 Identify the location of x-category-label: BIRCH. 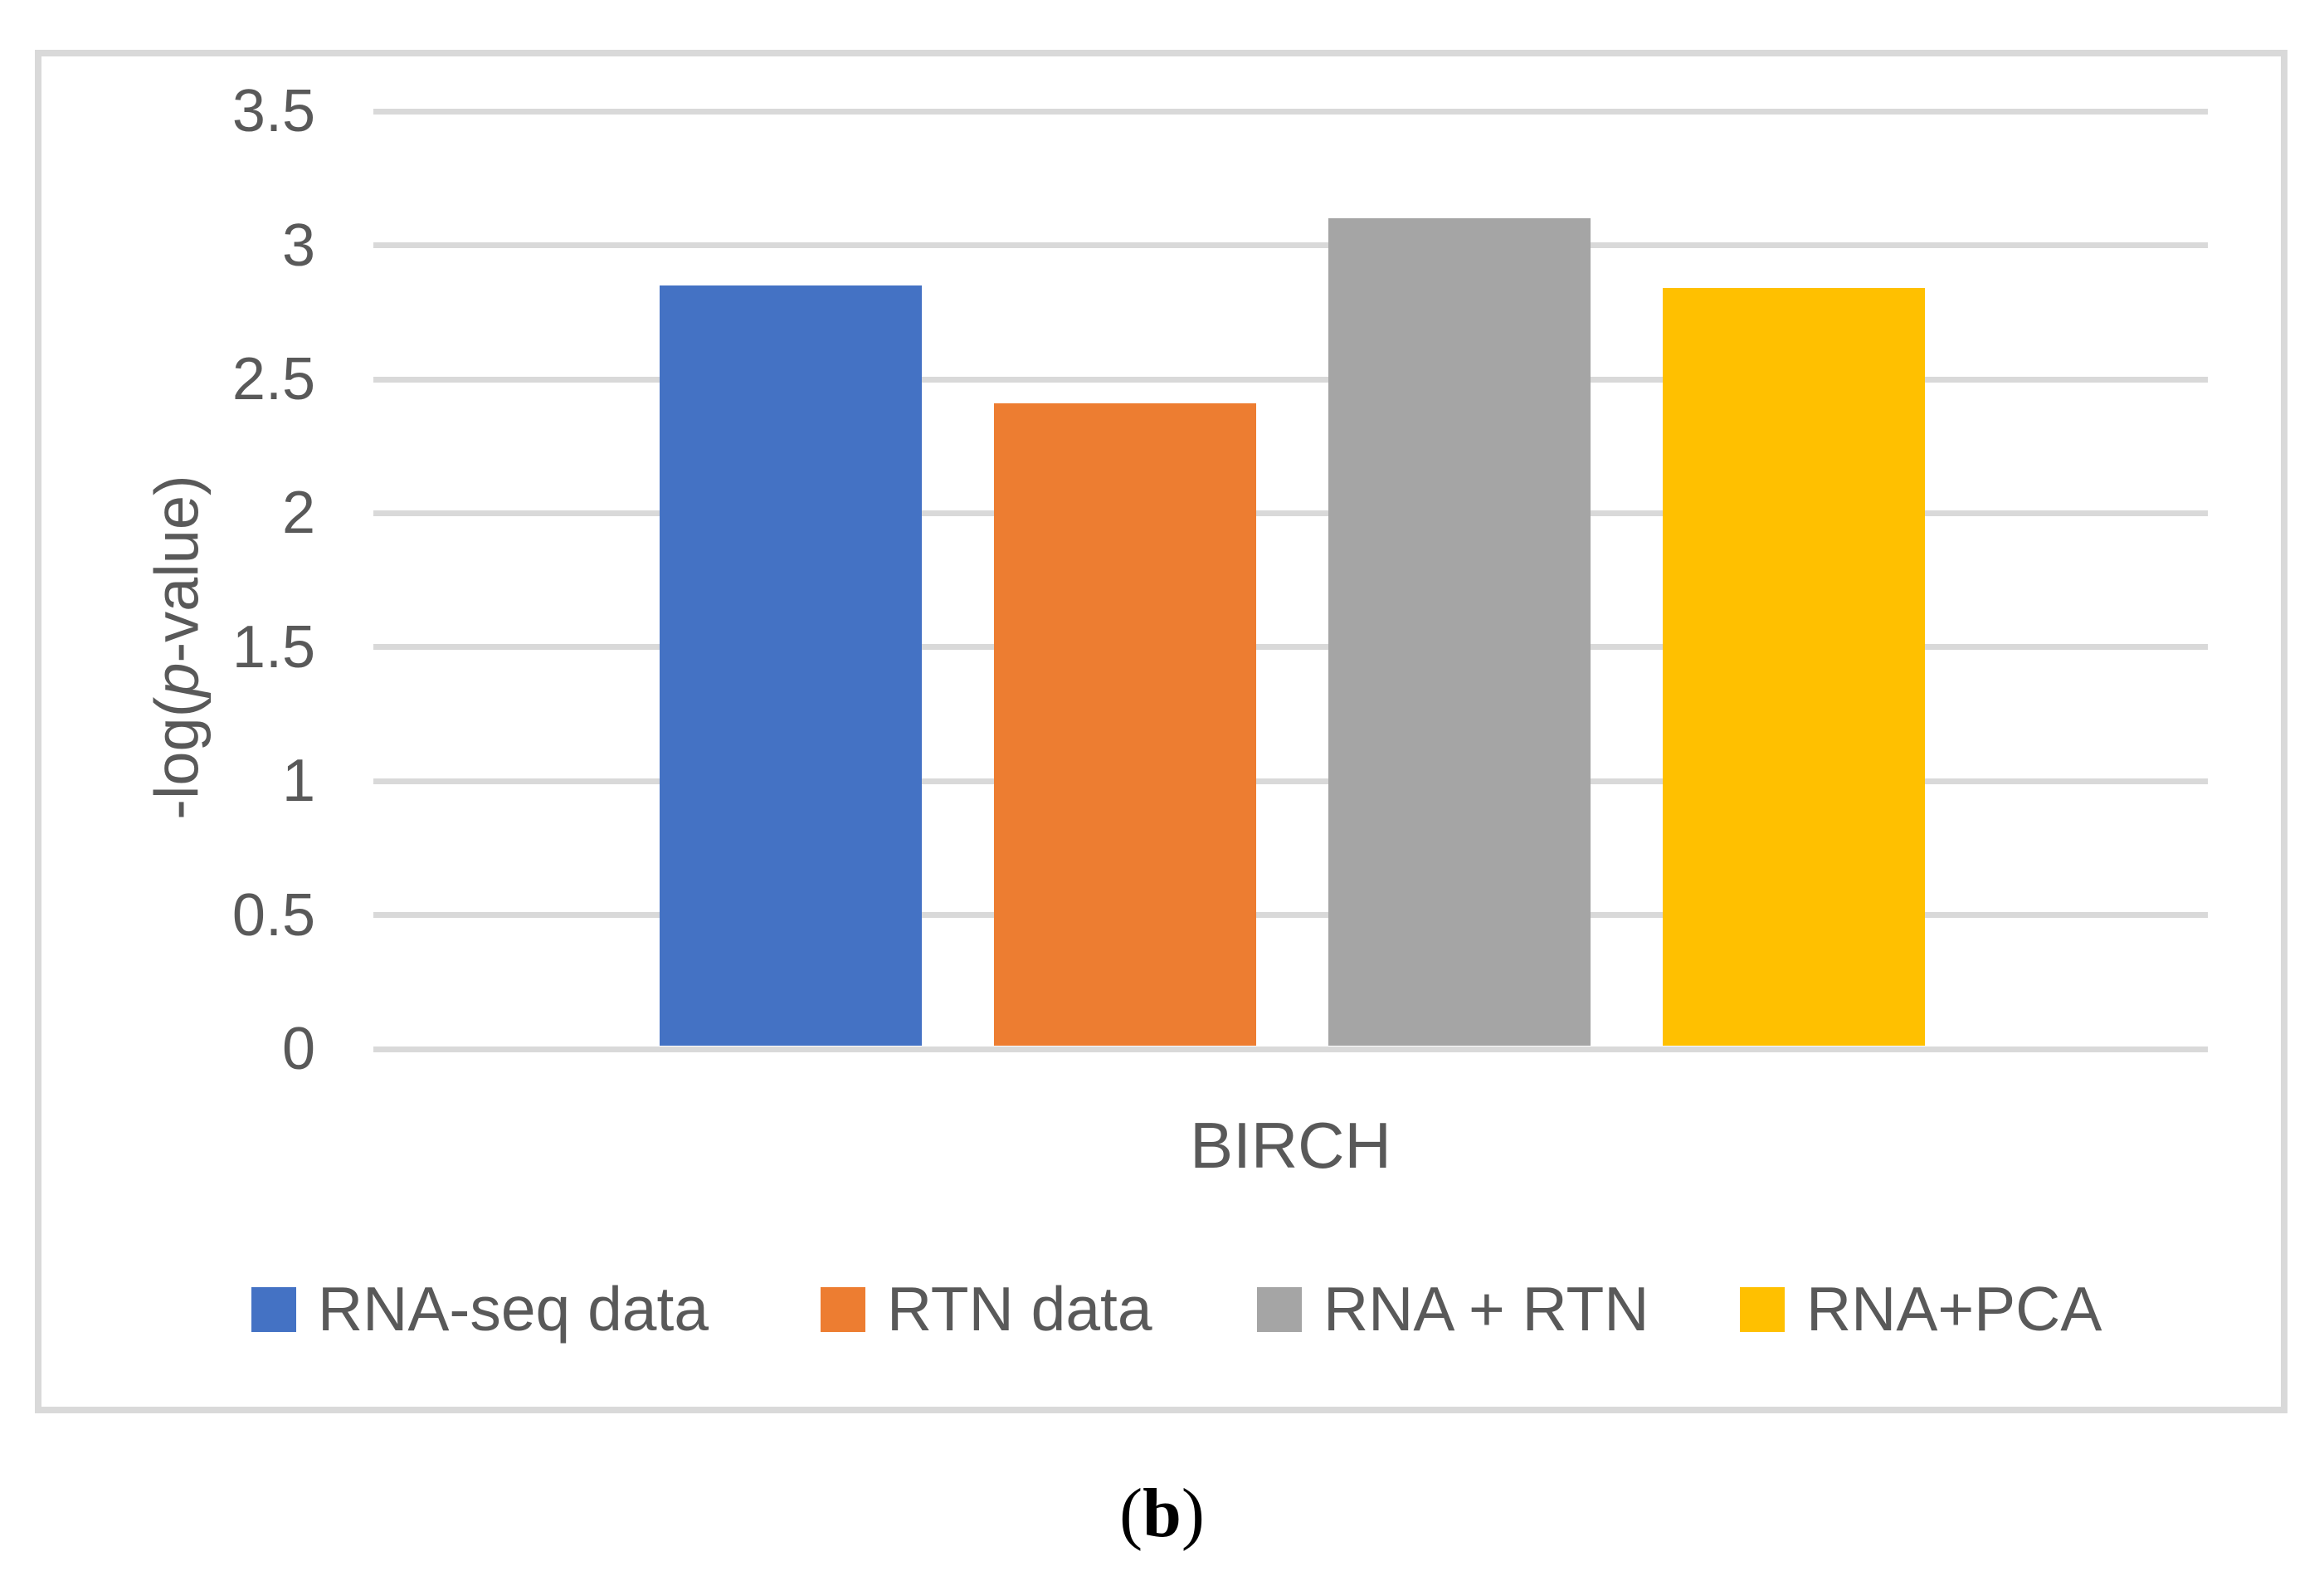
(1290, 1146).